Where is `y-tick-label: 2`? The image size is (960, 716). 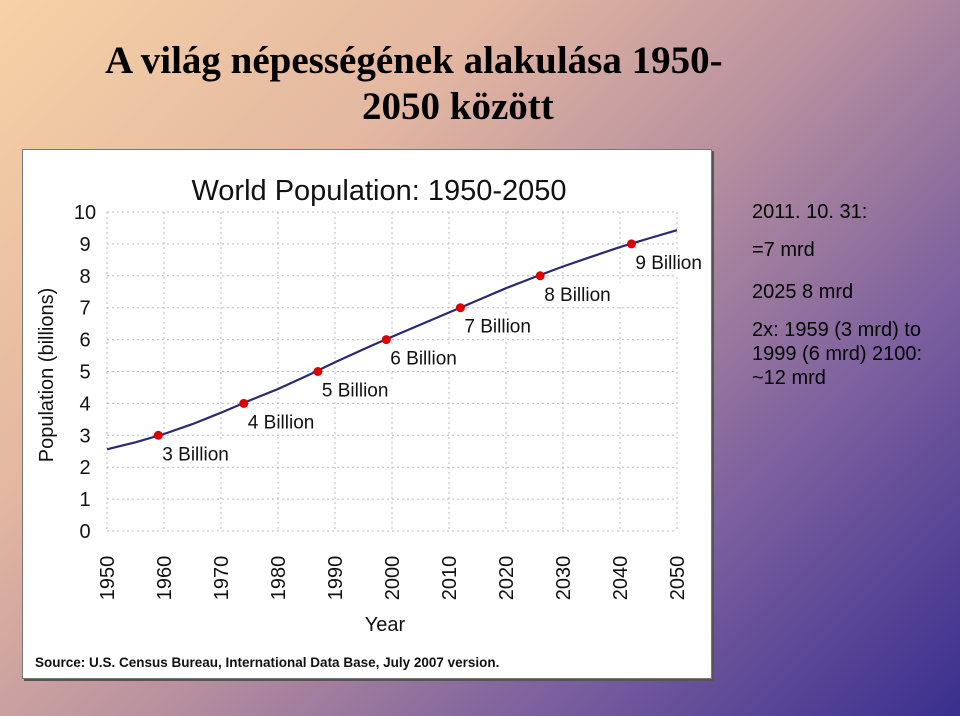 y-tick-label: 2 is located at coordinates (84, 468).